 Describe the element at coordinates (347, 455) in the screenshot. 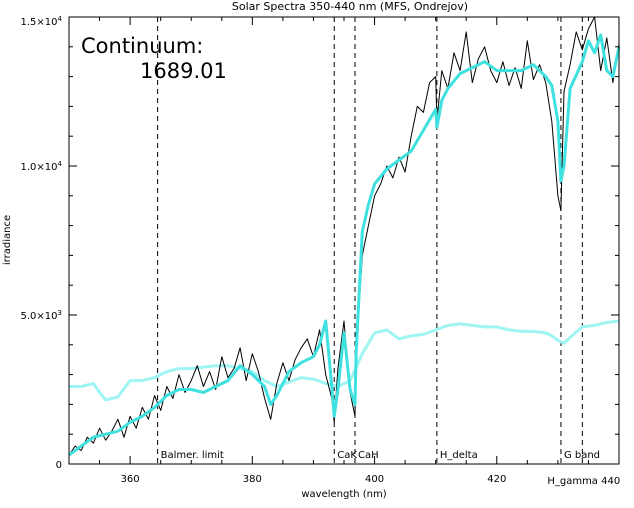

I see `marker-label: CaK` at that location.